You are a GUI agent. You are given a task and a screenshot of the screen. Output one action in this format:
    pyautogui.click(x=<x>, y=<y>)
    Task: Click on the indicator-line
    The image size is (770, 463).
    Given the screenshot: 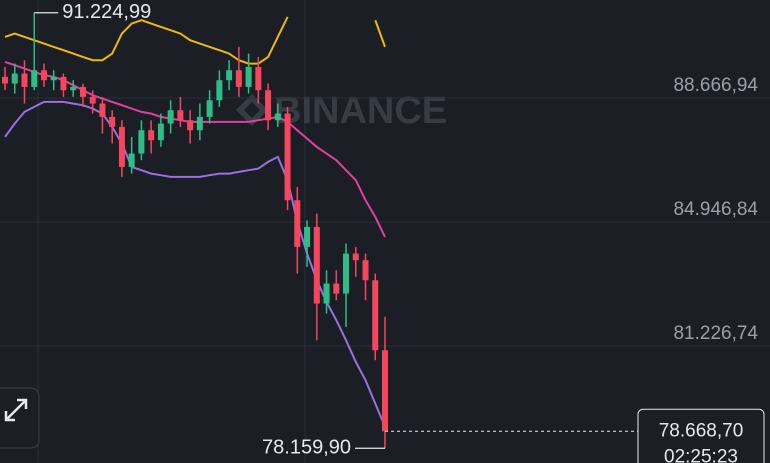 What is the action you would take?
    pyautogui.click(x=195, y=40)
    